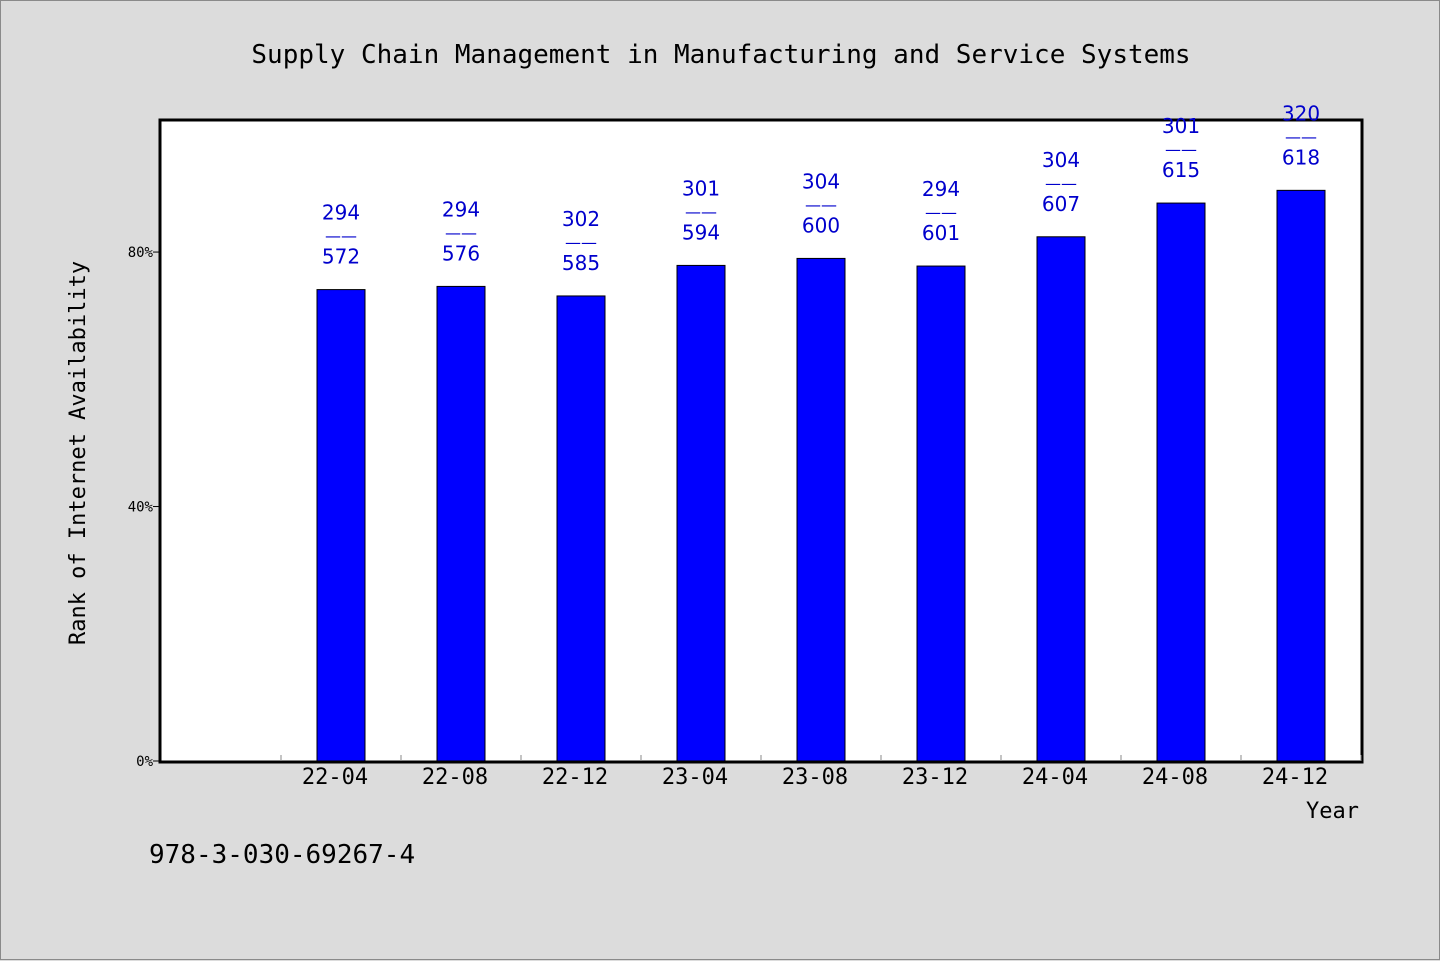  What do you see at coordinates (581, 219) in the screenshot?
I see `data-label-top: 302` at bounding box center [581, 219].